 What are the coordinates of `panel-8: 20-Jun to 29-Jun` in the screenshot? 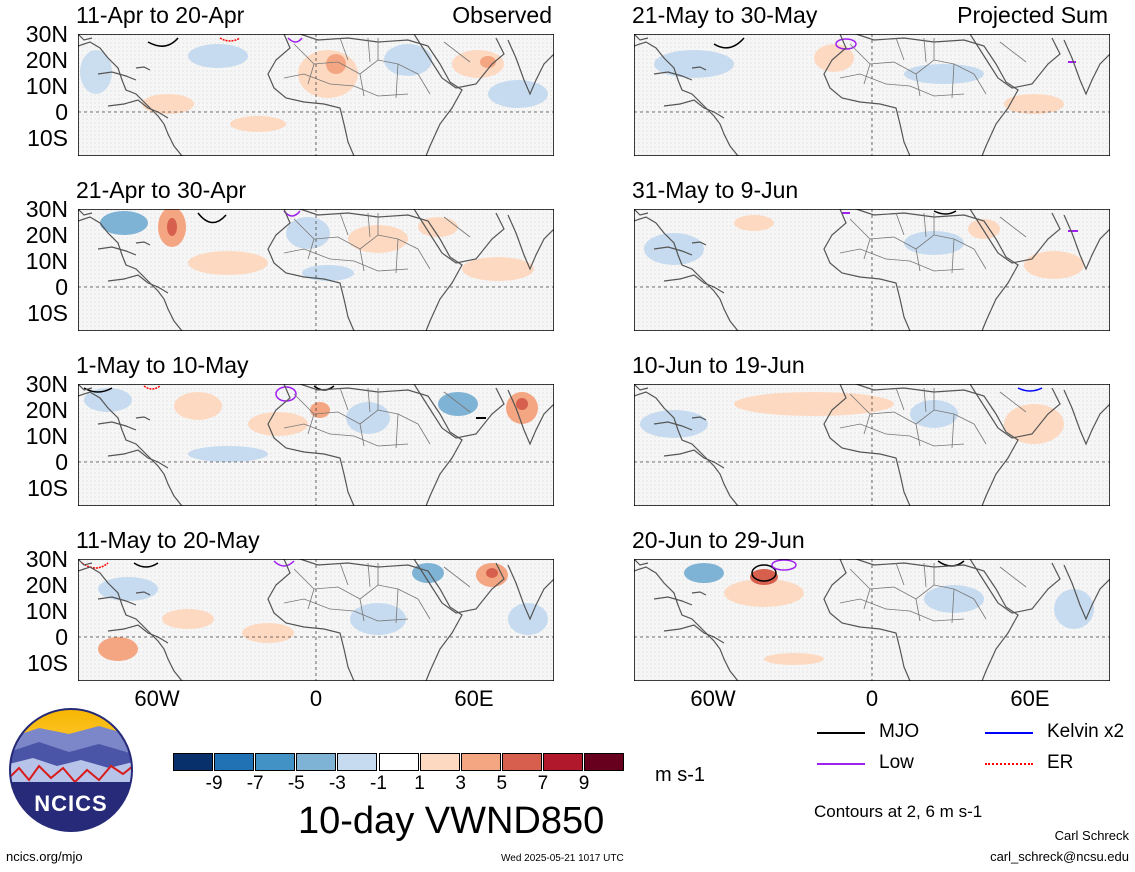 It's located at (871, 604).